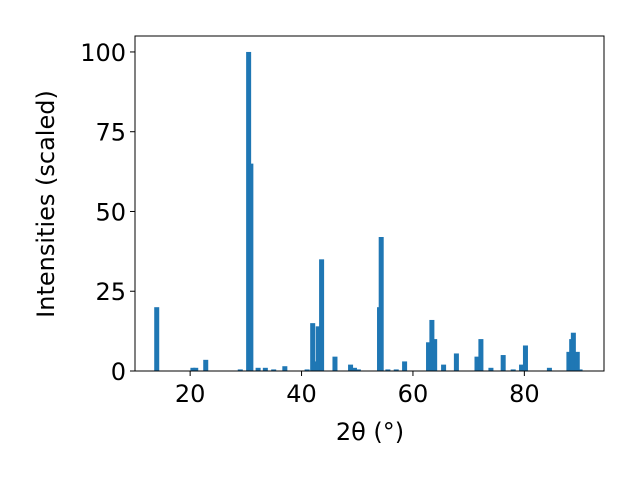 This screenshot has width=640, height=480. I want to click on y-tick-label: 25, so click(110, 292).